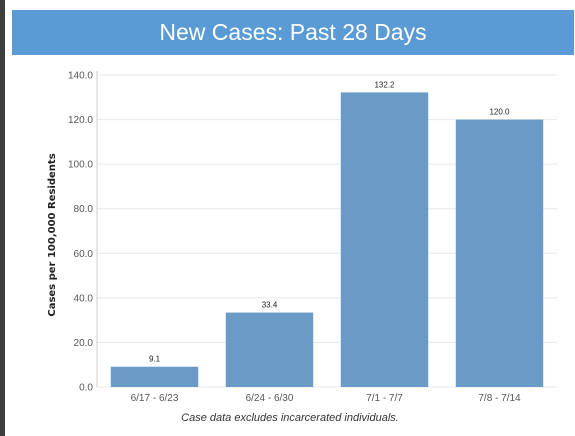  I want to click on x-tick-label: 7/1 - 7/7, so click(384, 398).